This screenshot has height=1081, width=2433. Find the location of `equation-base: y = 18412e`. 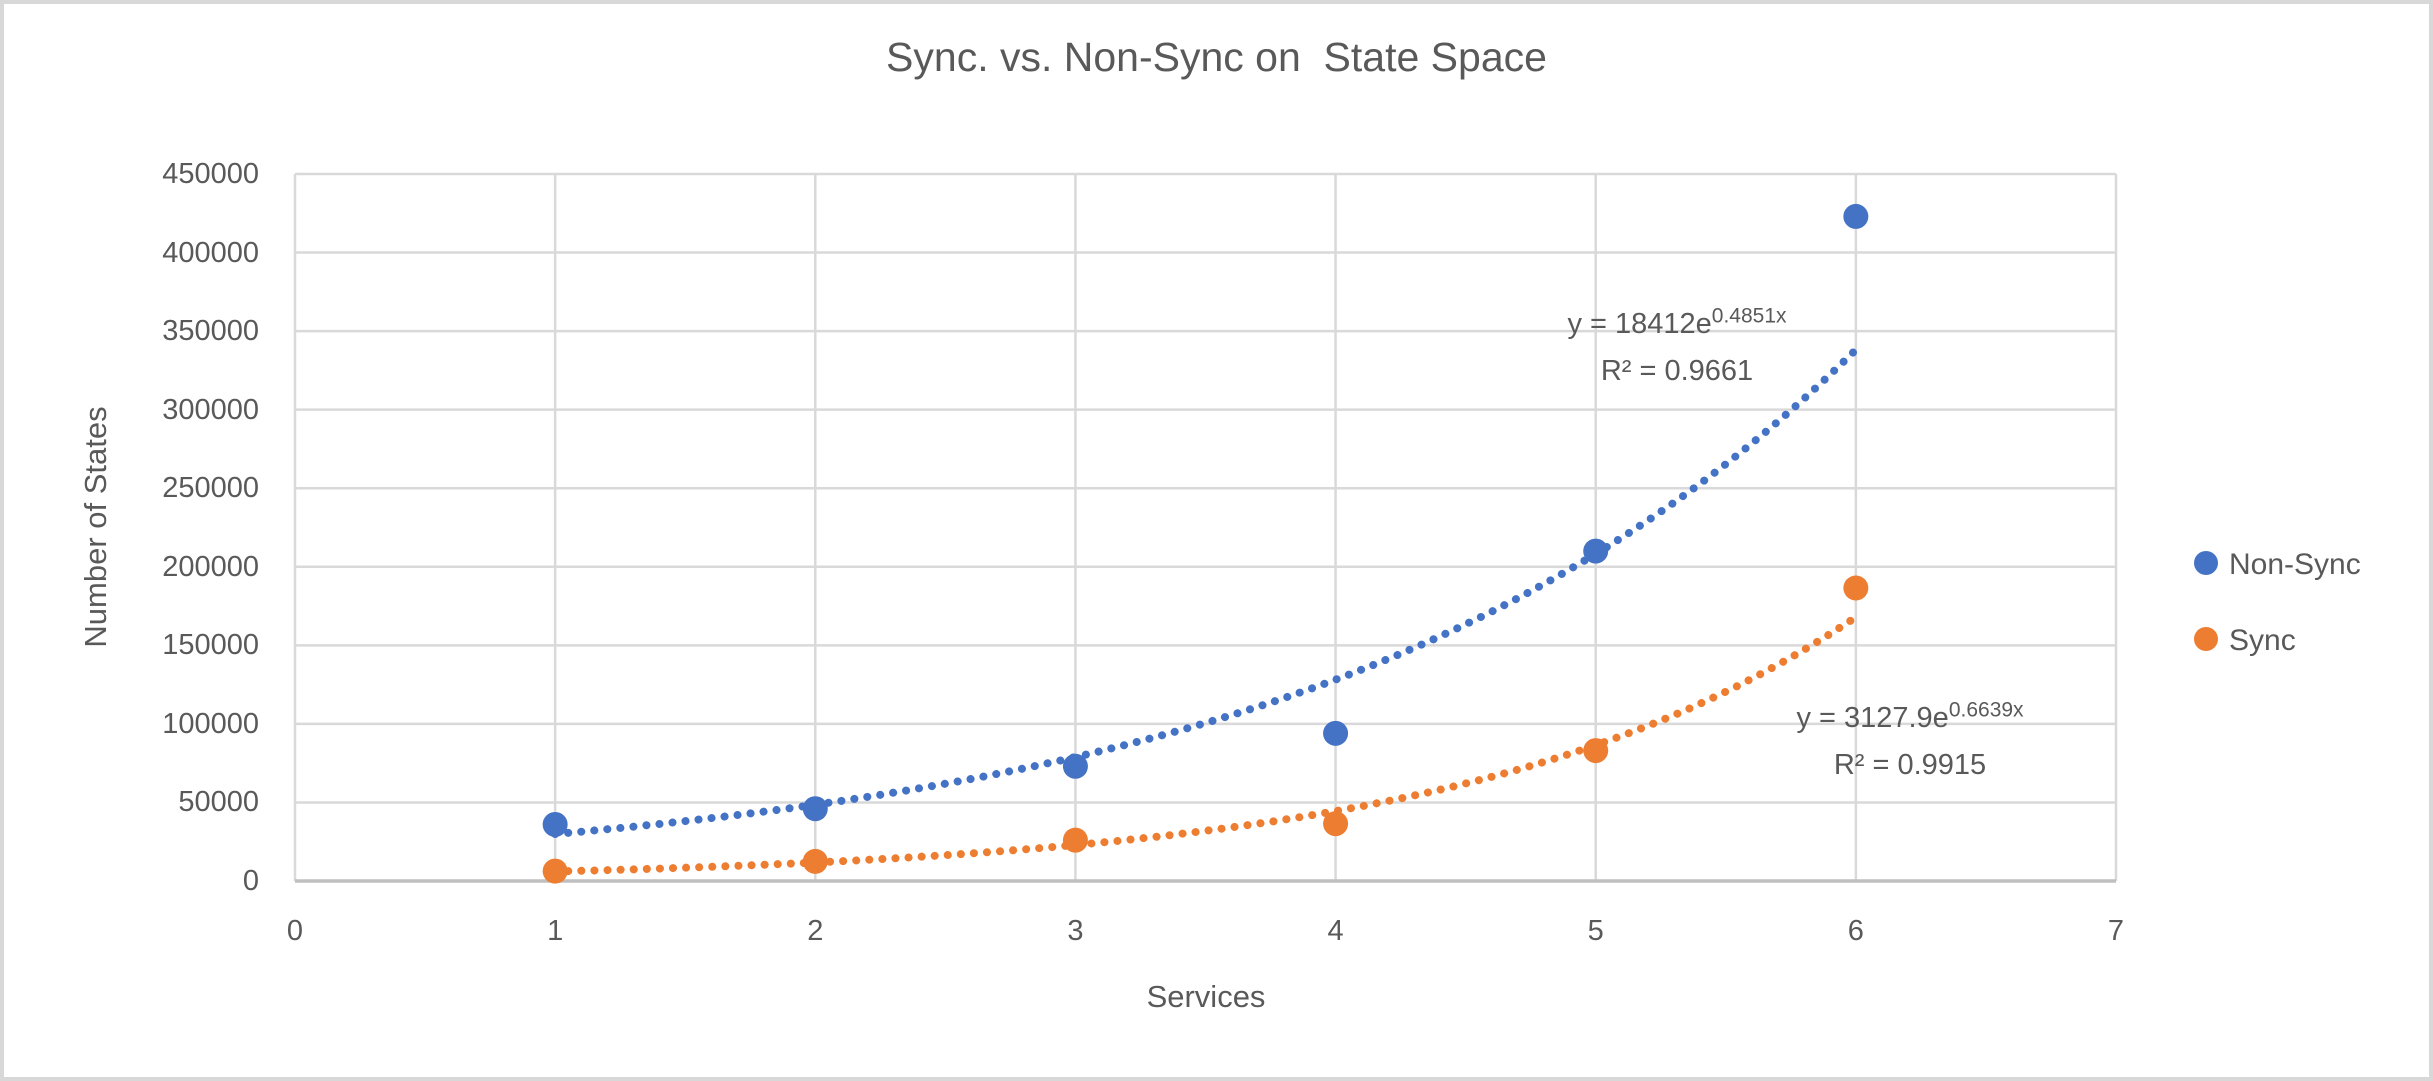

equation-base: y = 18412e is located at coordinates (1639, 324).